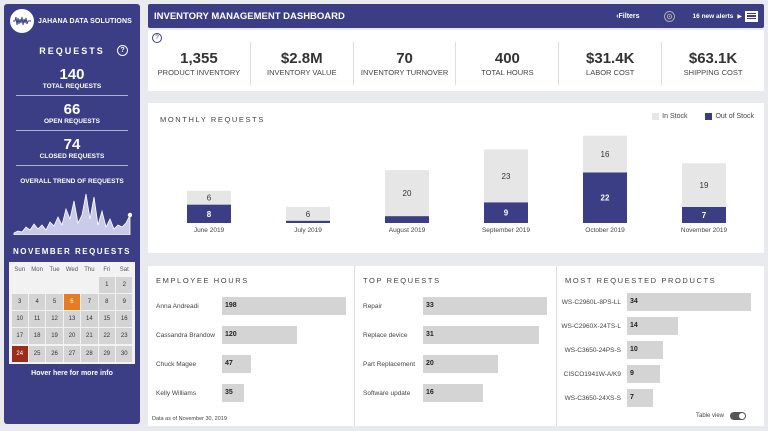 The image size is (768, 431). Describe the element at coordinates (37, 336) in the screenshot. I see `calendar-day: 18` at that location.